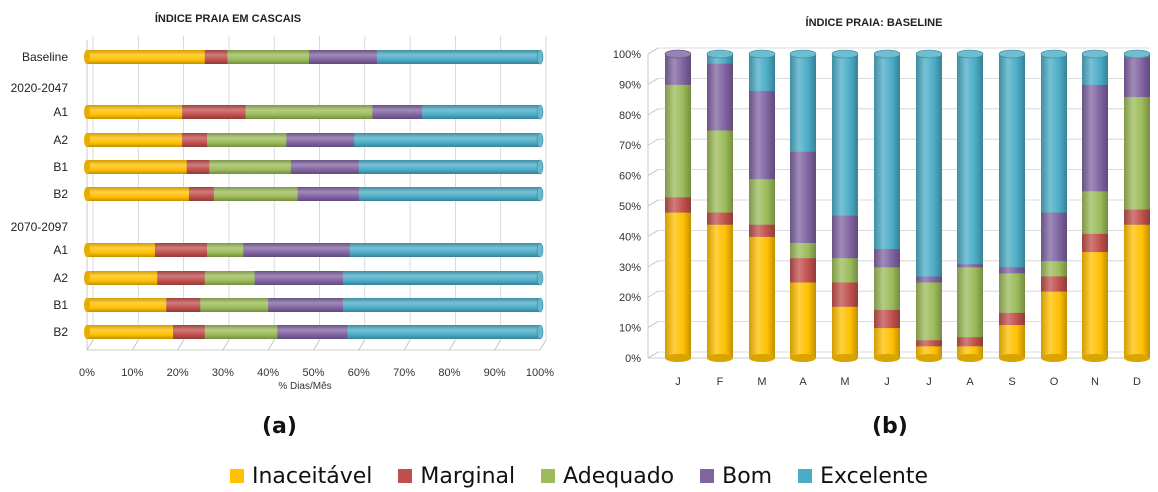 This screenshot has width=1158, height=492. What do you see at coordinates (607, 476) in the screenshot?
I see `legend-item-adequado: Adequado` at bounding box center [607, 476].